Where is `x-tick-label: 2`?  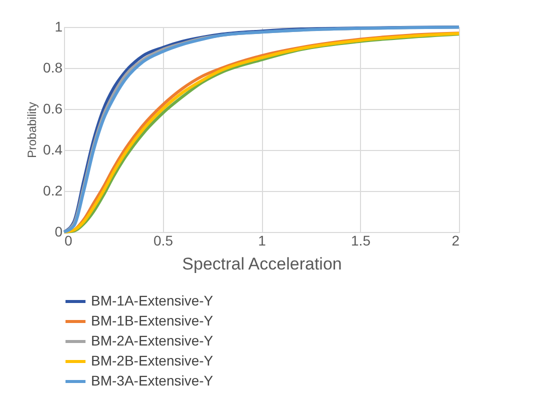 x-tick-label: 2 is located at coordinates (456, 240).